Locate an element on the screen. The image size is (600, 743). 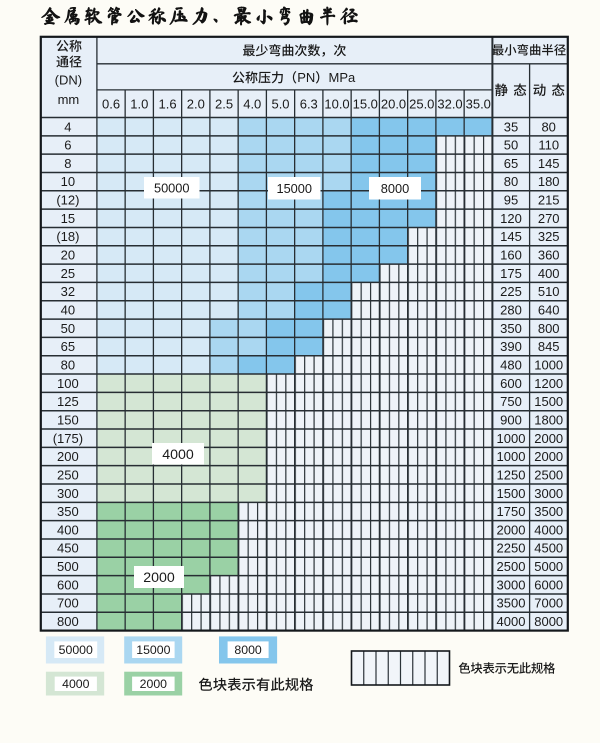
svg-text: 7000 is located at coordinates (548, 603).